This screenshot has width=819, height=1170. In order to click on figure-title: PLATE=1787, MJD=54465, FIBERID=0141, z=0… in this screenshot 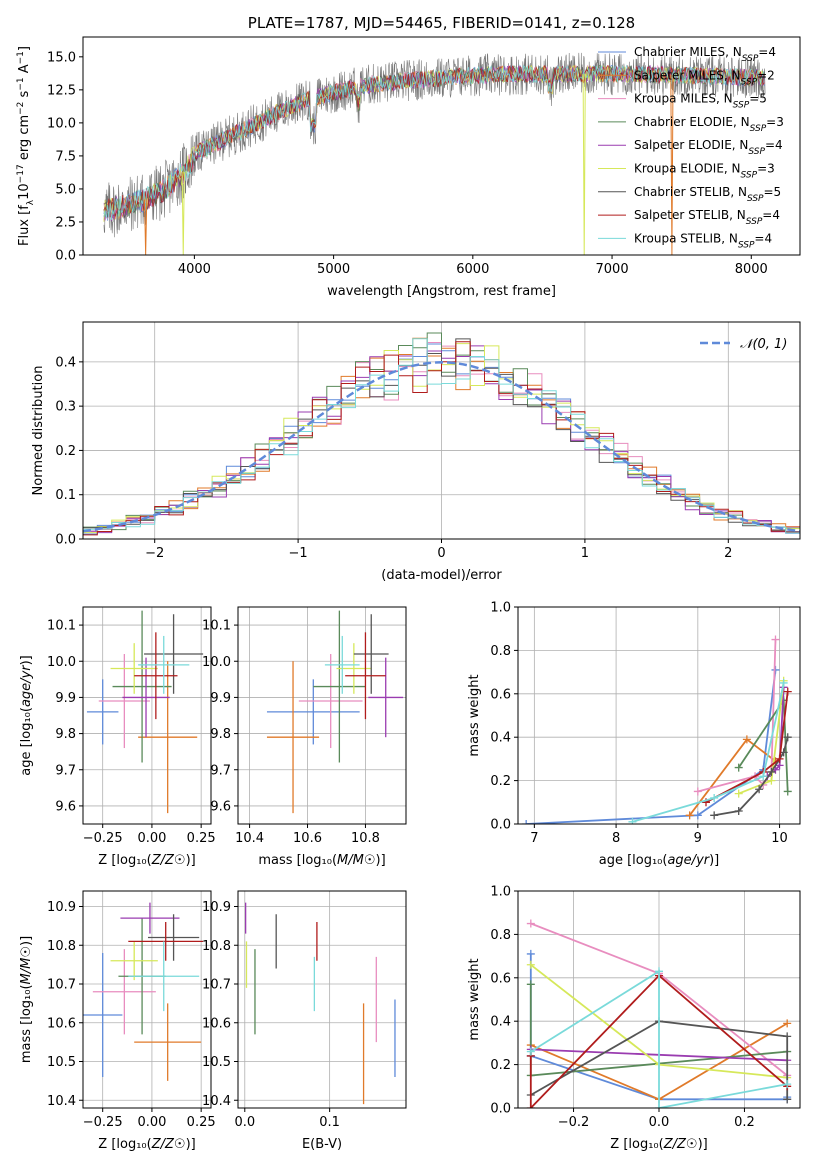, I will do `click(441, 23)`.